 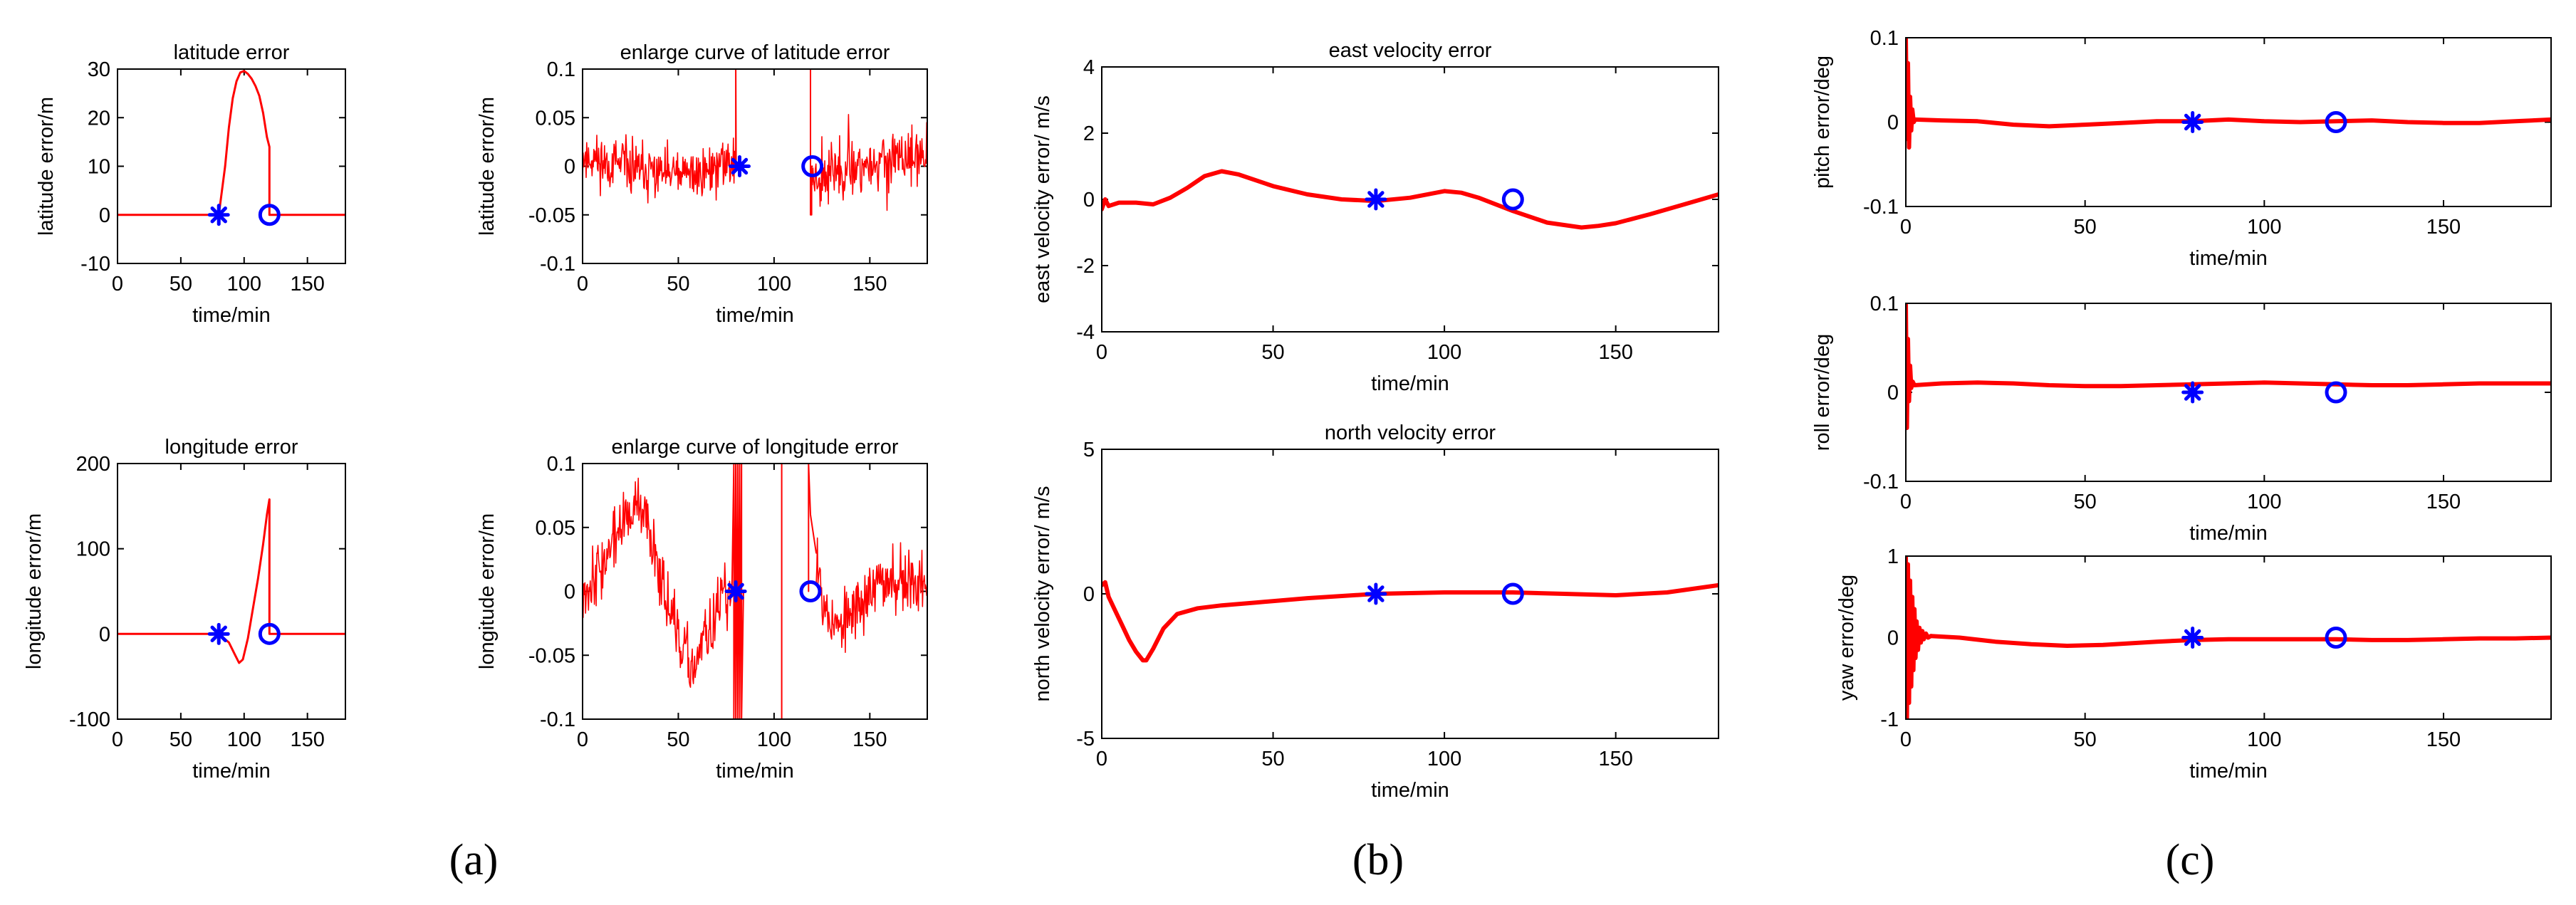 What do you see at coordinates (1410, 433) in the screenshot?
I see `chart-title: north velocity error` at bounding box center [1410, 433].